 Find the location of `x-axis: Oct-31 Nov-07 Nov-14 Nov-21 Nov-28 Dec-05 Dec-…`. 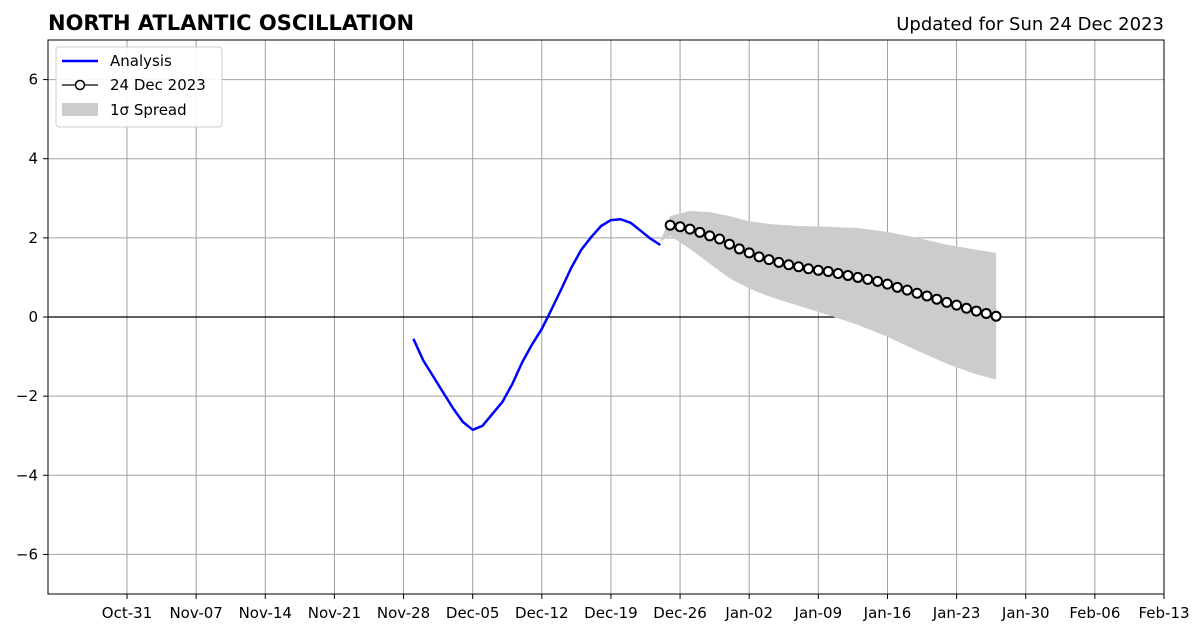

x-axis: Oct-31 Nov-07 Nov-14 Nov-21 Nov-28 Dec-05 Dec-… is located at coordinates (646, 608).